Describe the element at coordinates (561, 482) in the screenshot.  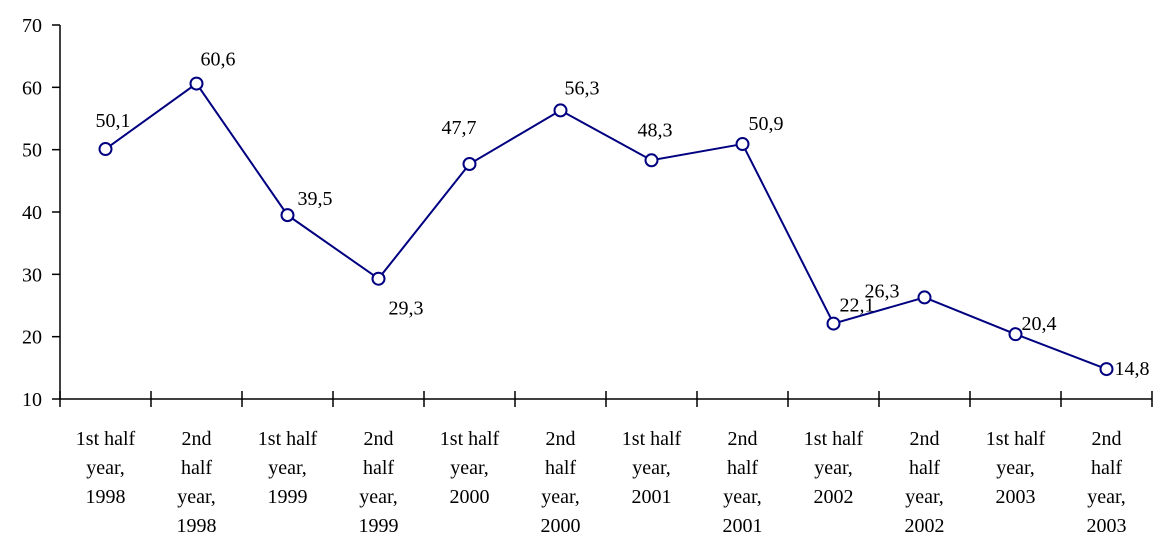
I see `x-tick-label: 2nd half year, 2000` at that location.